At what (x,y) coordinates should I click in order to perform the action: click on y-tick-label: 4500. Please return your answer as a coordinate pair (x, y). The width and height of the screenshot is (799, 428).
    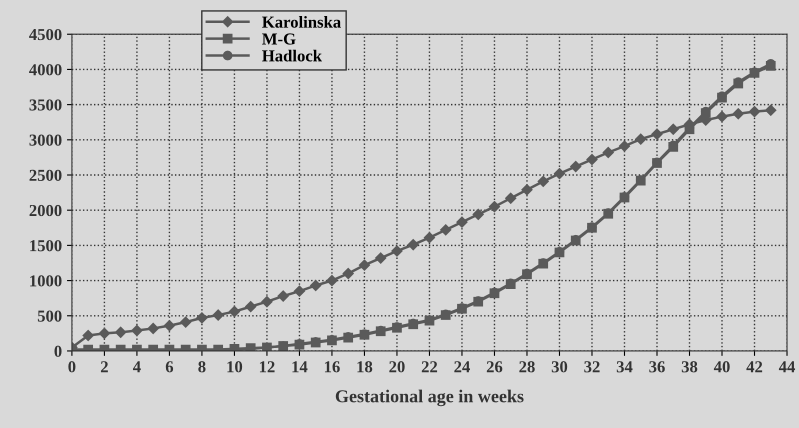
    Looking at the image, I should click on (45, 34).